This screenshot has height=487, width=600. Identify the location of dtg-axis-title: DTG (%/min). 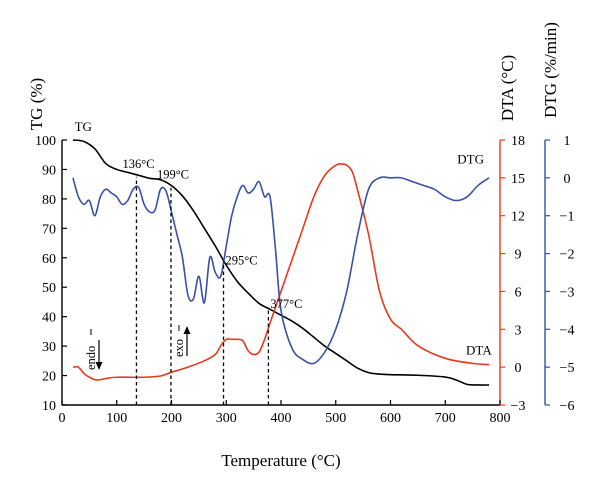
(550, 70).